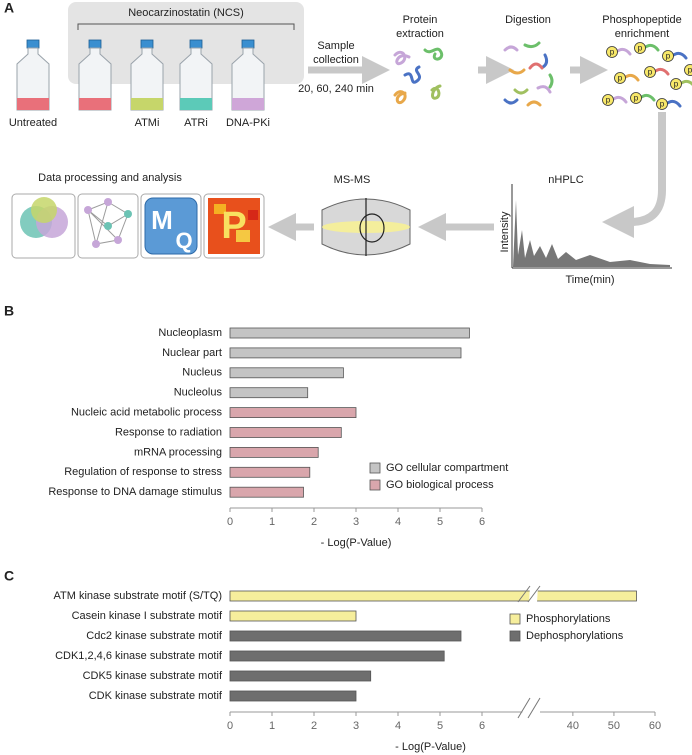 The width and height of the screenshot is (692, 755). Describe the element at coordinates (440, 485) in the screenshot. I see `legend-label: GO biological process` at that location.